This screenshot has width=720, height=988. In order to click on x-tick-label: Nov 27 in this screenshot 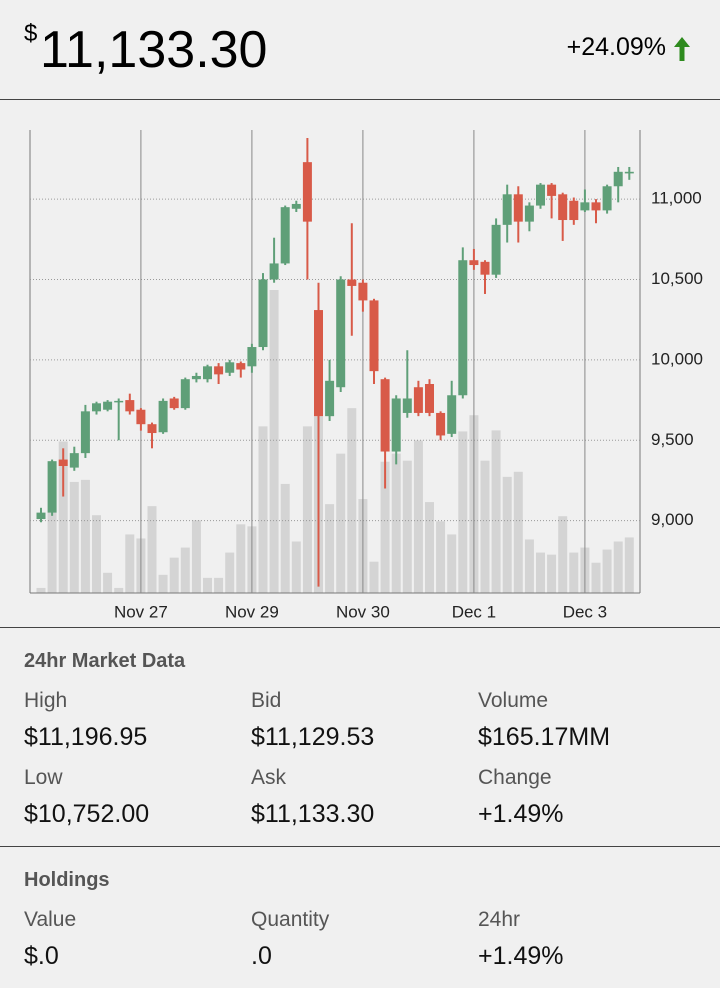, I will do `click(141, 611)`.